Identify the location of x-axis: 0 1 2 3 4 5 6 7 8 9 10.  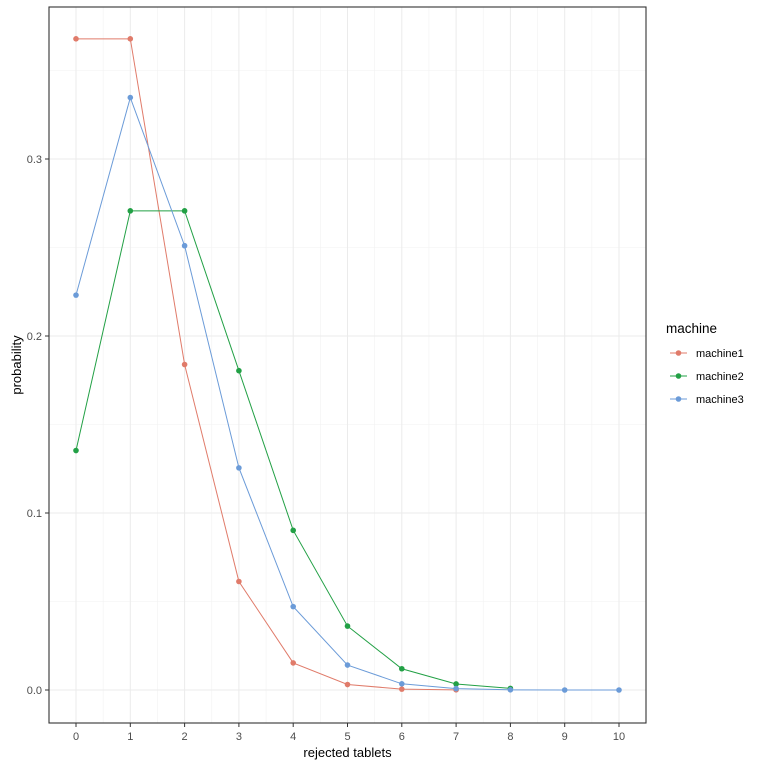
(349, 733).